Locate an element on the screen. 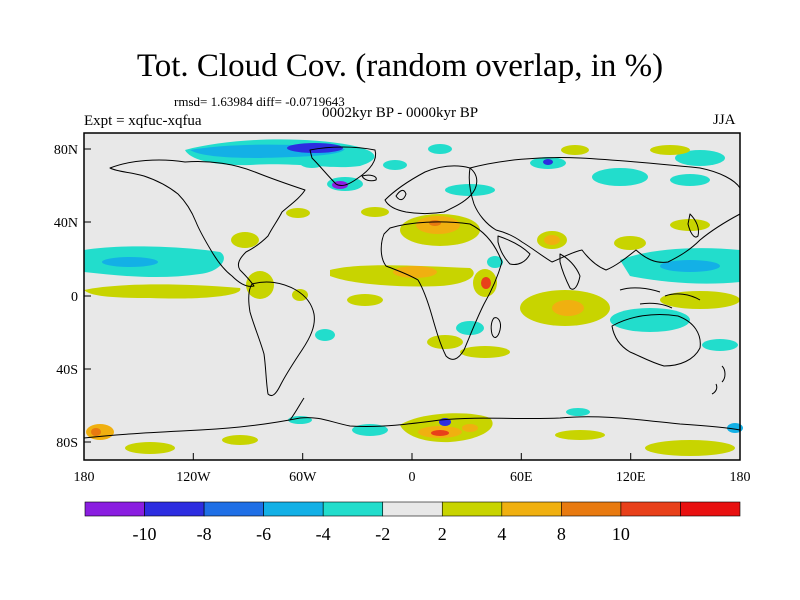 This screenshot has width=800, height=600. y-tick-label: 80S is located at coordinates (67, 443).